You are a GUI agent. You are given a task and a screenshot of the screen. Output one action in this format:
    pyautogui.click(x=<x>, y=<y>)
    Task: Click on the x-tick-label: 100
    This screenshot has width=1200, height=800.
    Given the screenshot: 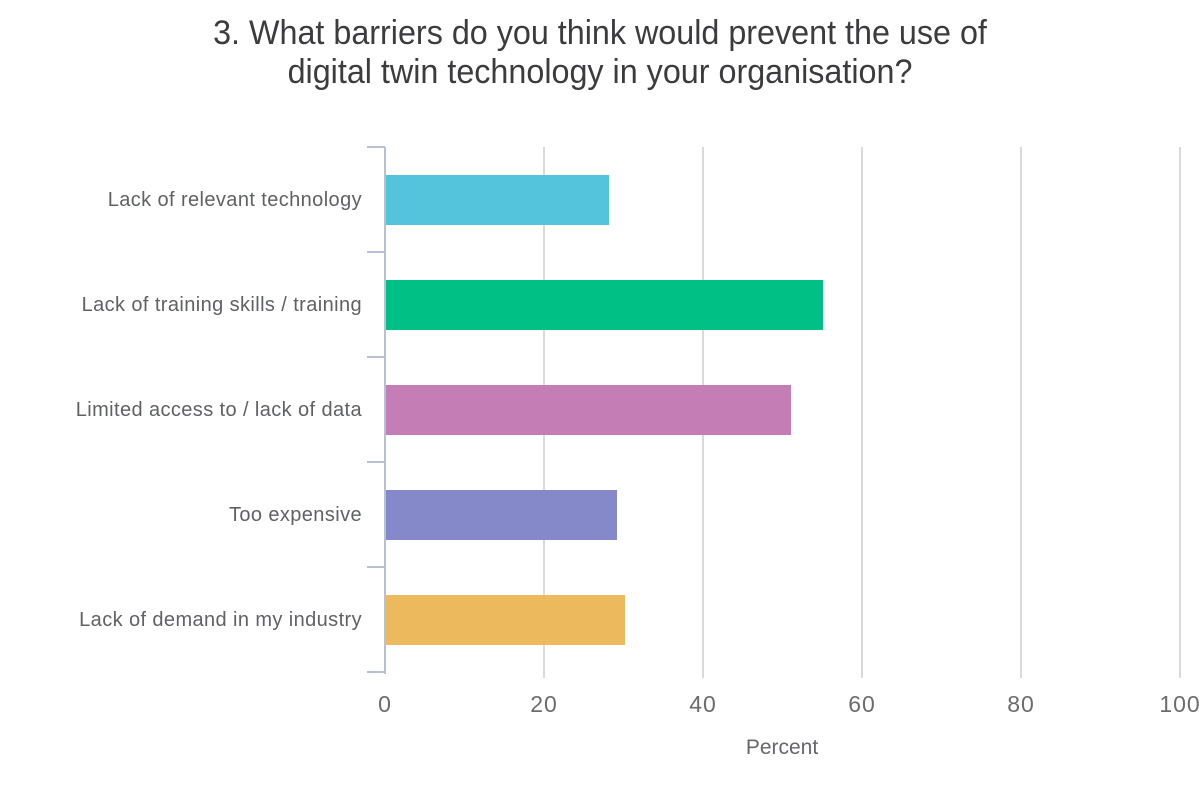 What is the action you would take?
    pyautogui.click(x=1179, y=704)
    